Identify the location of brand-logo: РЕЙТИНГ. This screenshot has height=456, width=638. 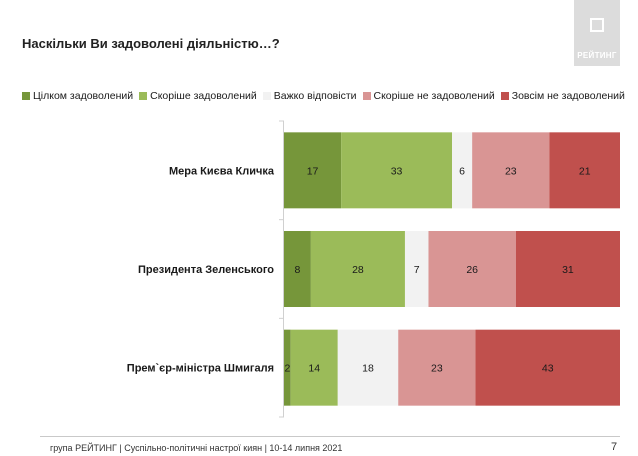
(597, 33).